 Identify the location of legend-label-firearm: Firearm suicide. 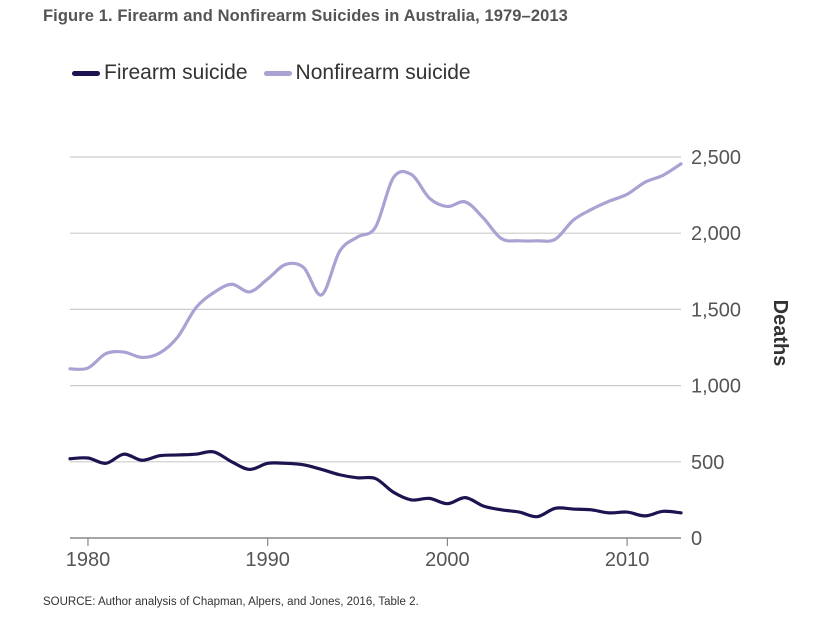
(176, 72).